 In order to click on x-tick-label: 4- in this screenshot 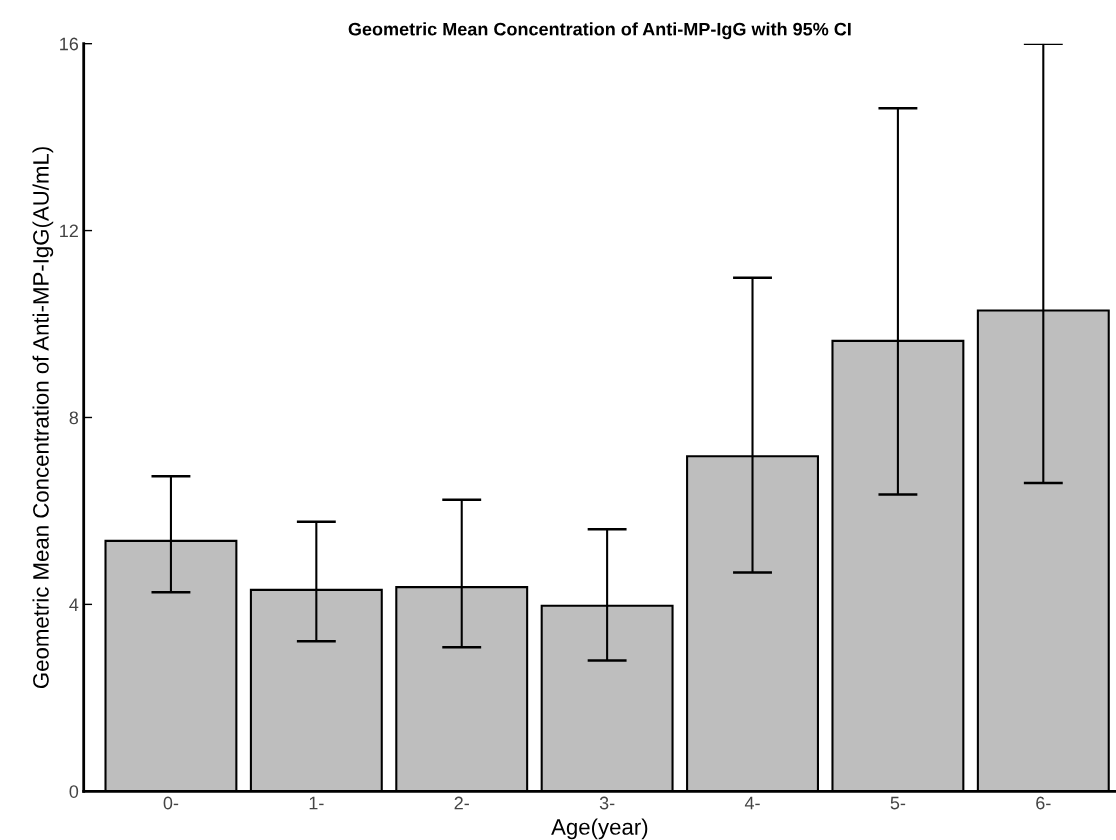, I will do `click(752, 803)`.